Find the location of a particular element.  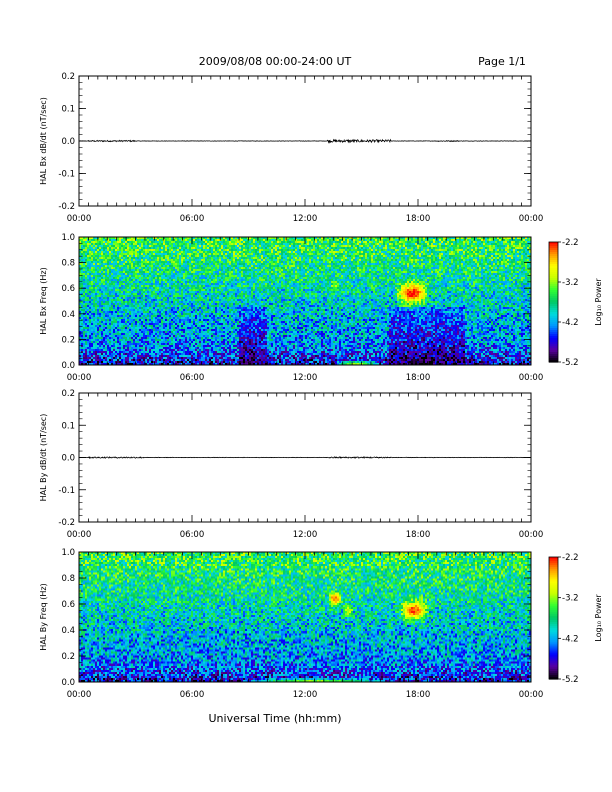

y-tick-label-0-4: -0.2 is located at coordinates (66, 207).